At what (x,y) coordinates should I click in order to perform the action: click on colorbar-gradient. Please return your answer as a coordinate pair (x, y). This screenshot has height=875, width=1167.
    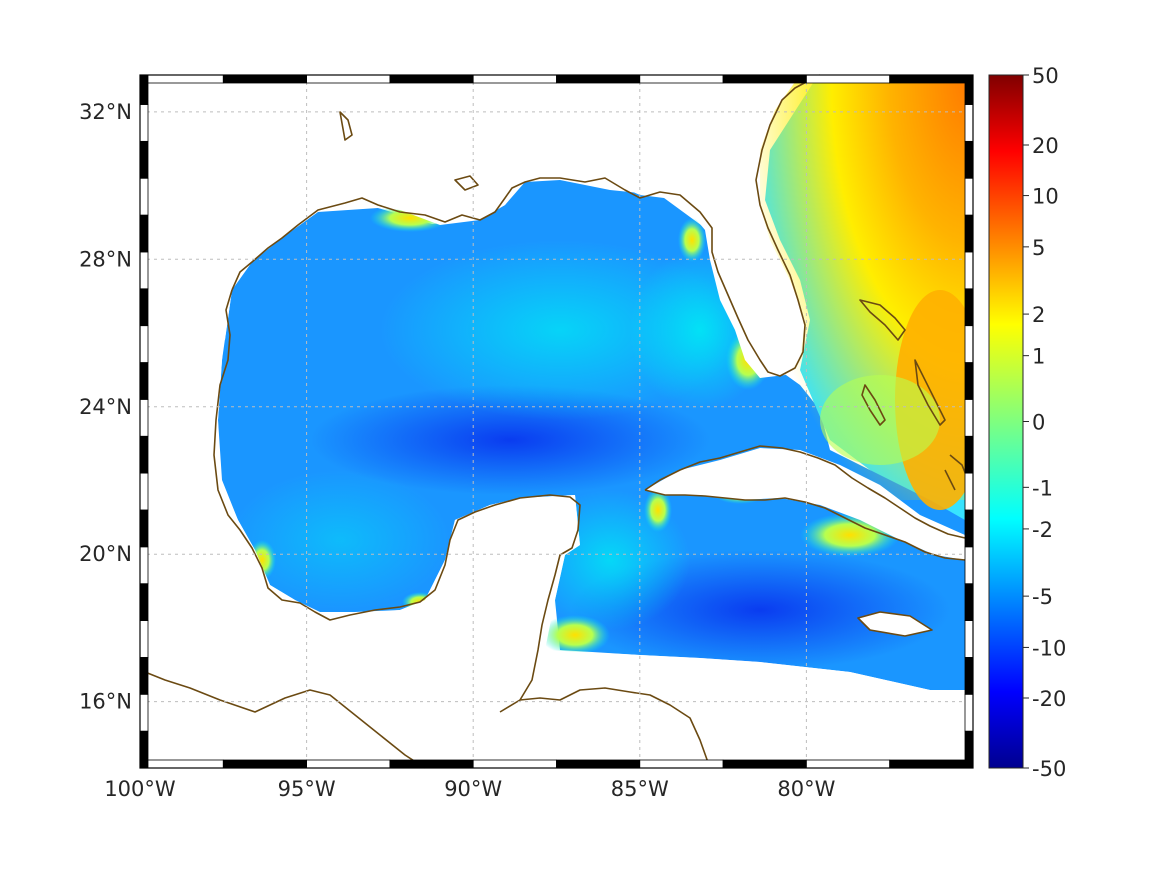
    Looking at the image, I should click on (1006, 421).